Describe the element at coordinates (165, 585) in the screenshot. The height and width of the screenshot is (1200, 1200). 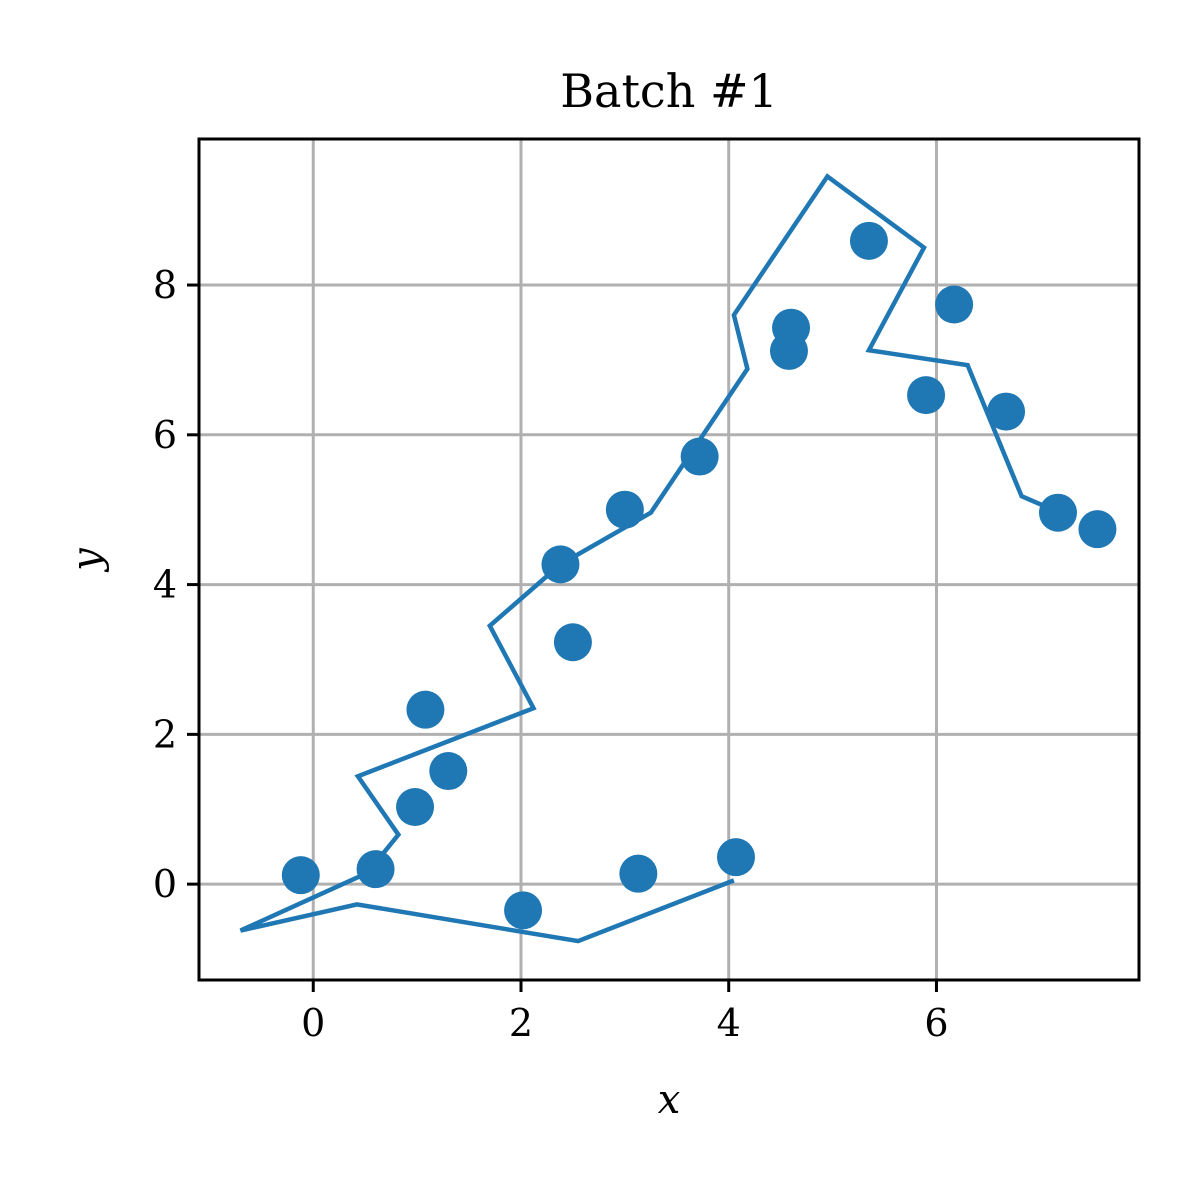
I see `y-tick-label: 4` at that location.